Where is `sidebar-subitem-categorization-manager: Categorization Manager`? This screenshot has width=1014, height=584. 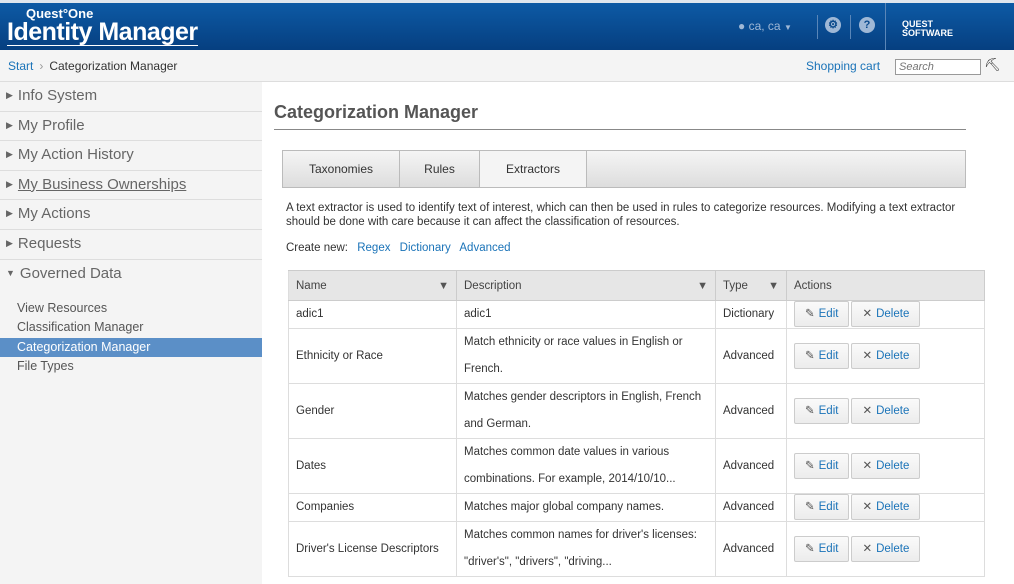 sidebar-subitem-categorization-manager: Categorization Manager is located at coordinates (131, 347).